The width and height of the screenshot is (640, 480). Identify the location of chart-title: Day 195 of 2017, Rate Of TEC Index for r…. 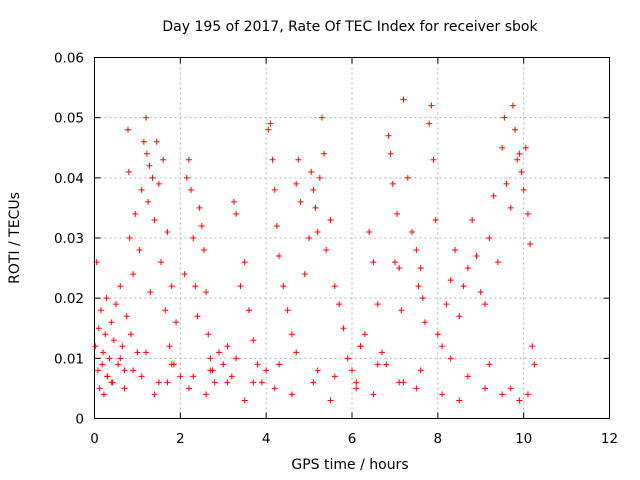
(350, 27).